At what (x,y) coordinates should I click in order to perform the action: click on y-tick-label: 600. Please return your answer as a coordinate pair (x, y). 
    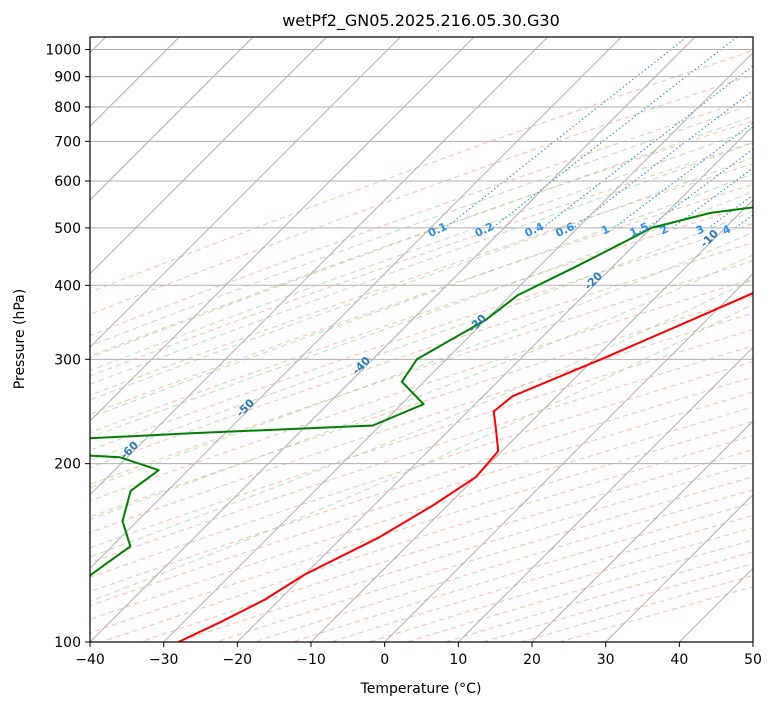
    Looking at the image, I should click on (67, 182).